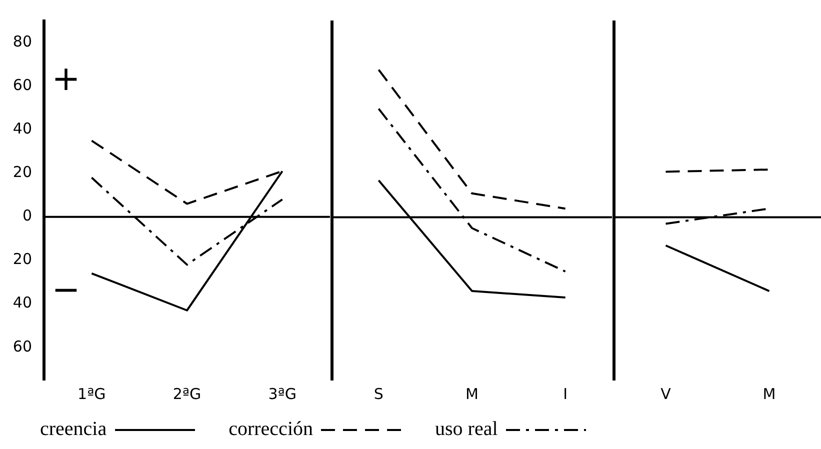 The image size is (821, 449). What do you see at coordinates (466, 429) in the screenshot?
I see `legend-label: uso real` at bounding box center [466, 429].